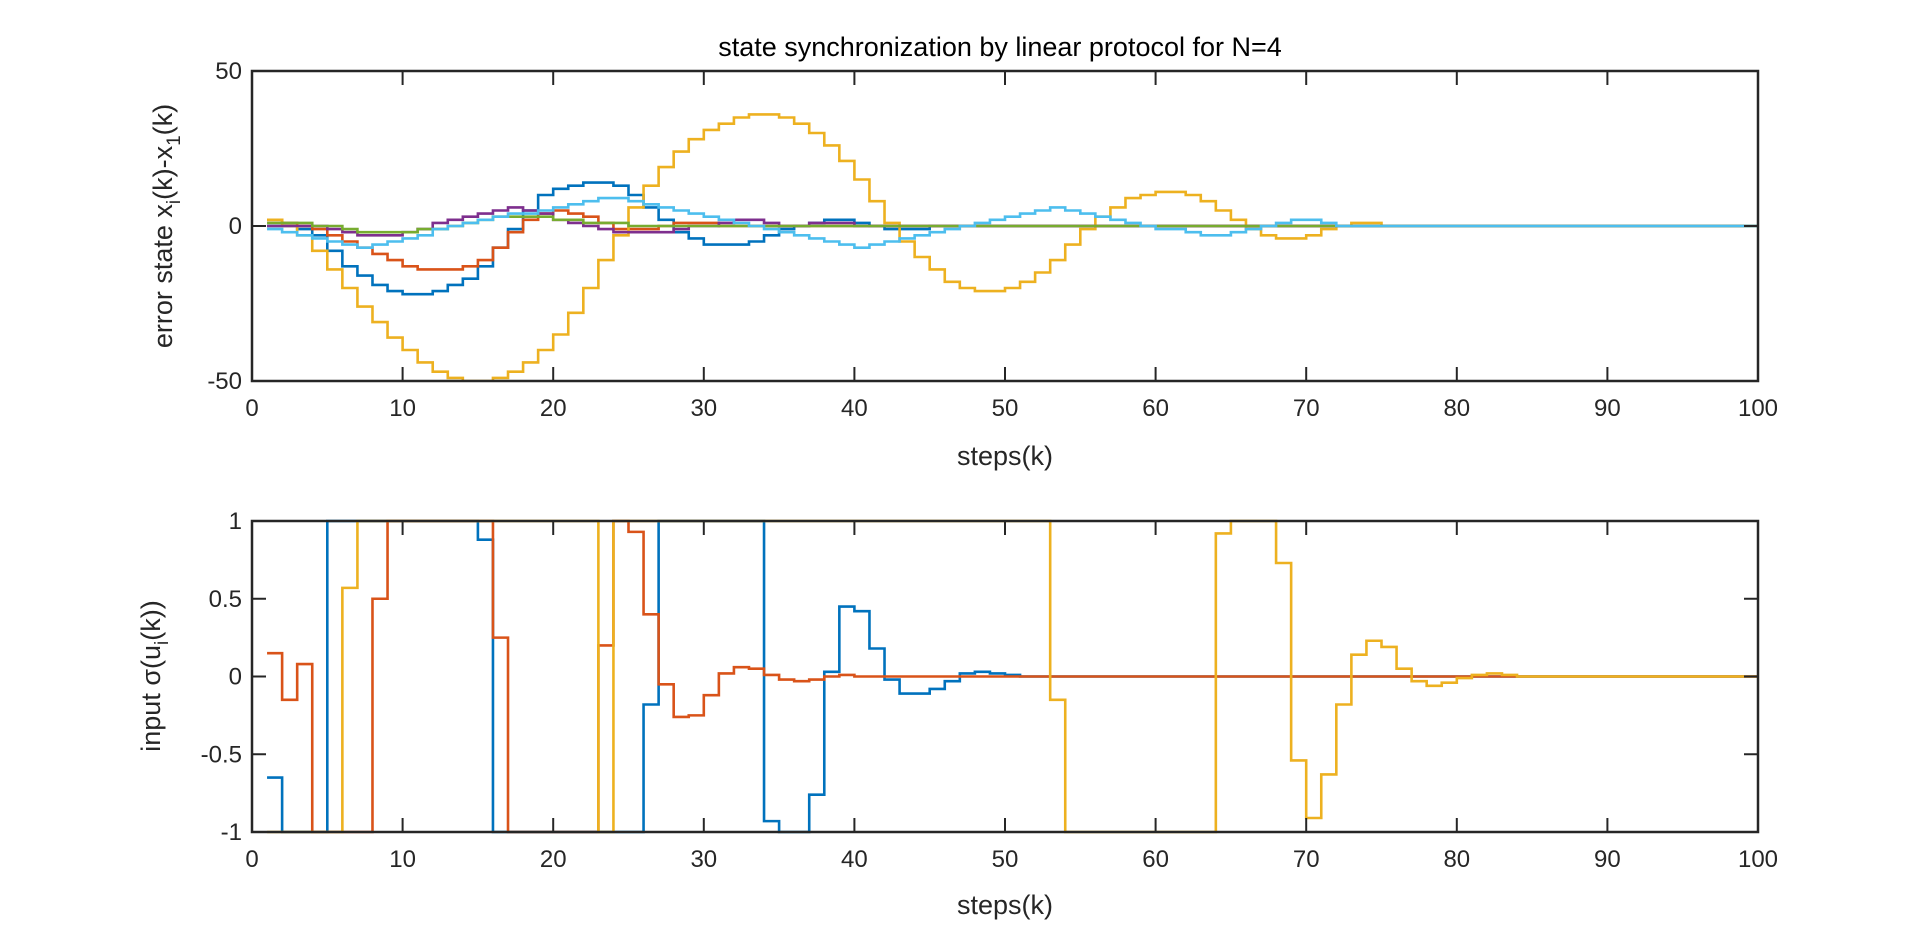 The image size is (1920, 937). I want to click on y-tick-label: -0.5, so click(221, 754).